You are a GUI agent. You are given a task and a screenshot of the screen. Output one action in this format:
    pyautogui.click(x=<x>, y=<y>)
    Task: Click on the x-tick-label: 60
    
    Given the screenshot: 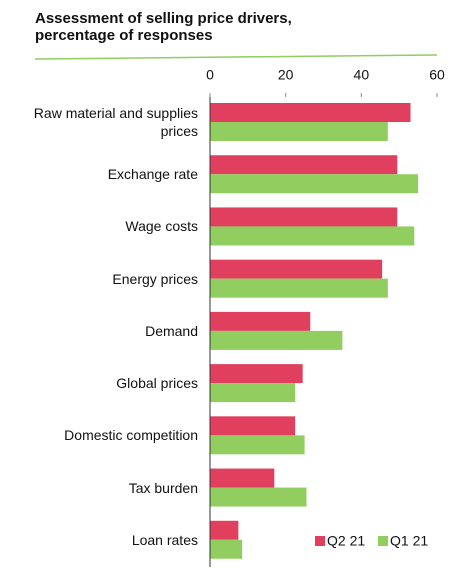 What is the action you would take?
    pyautogui.click(x=437, y=75)
    